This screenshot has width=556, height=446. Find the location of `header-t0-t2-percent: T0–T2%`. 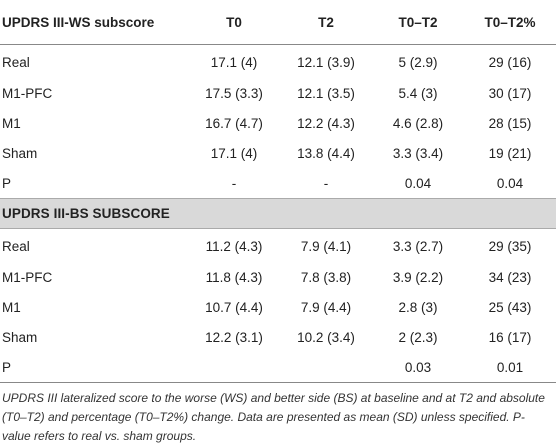

header-t0-t2-percent: T0–T2% is located at coordinates (510, 22).